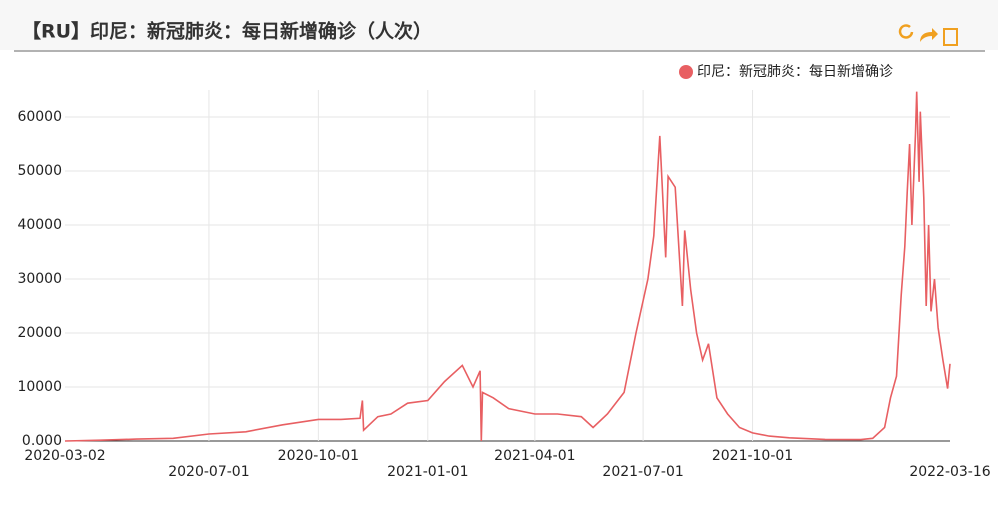 This screenshot has height=524, width=998. Describe the element at coordinates (64, 456) in the screenshot. I see `x-tick-label: 2020-03-02` at that location.